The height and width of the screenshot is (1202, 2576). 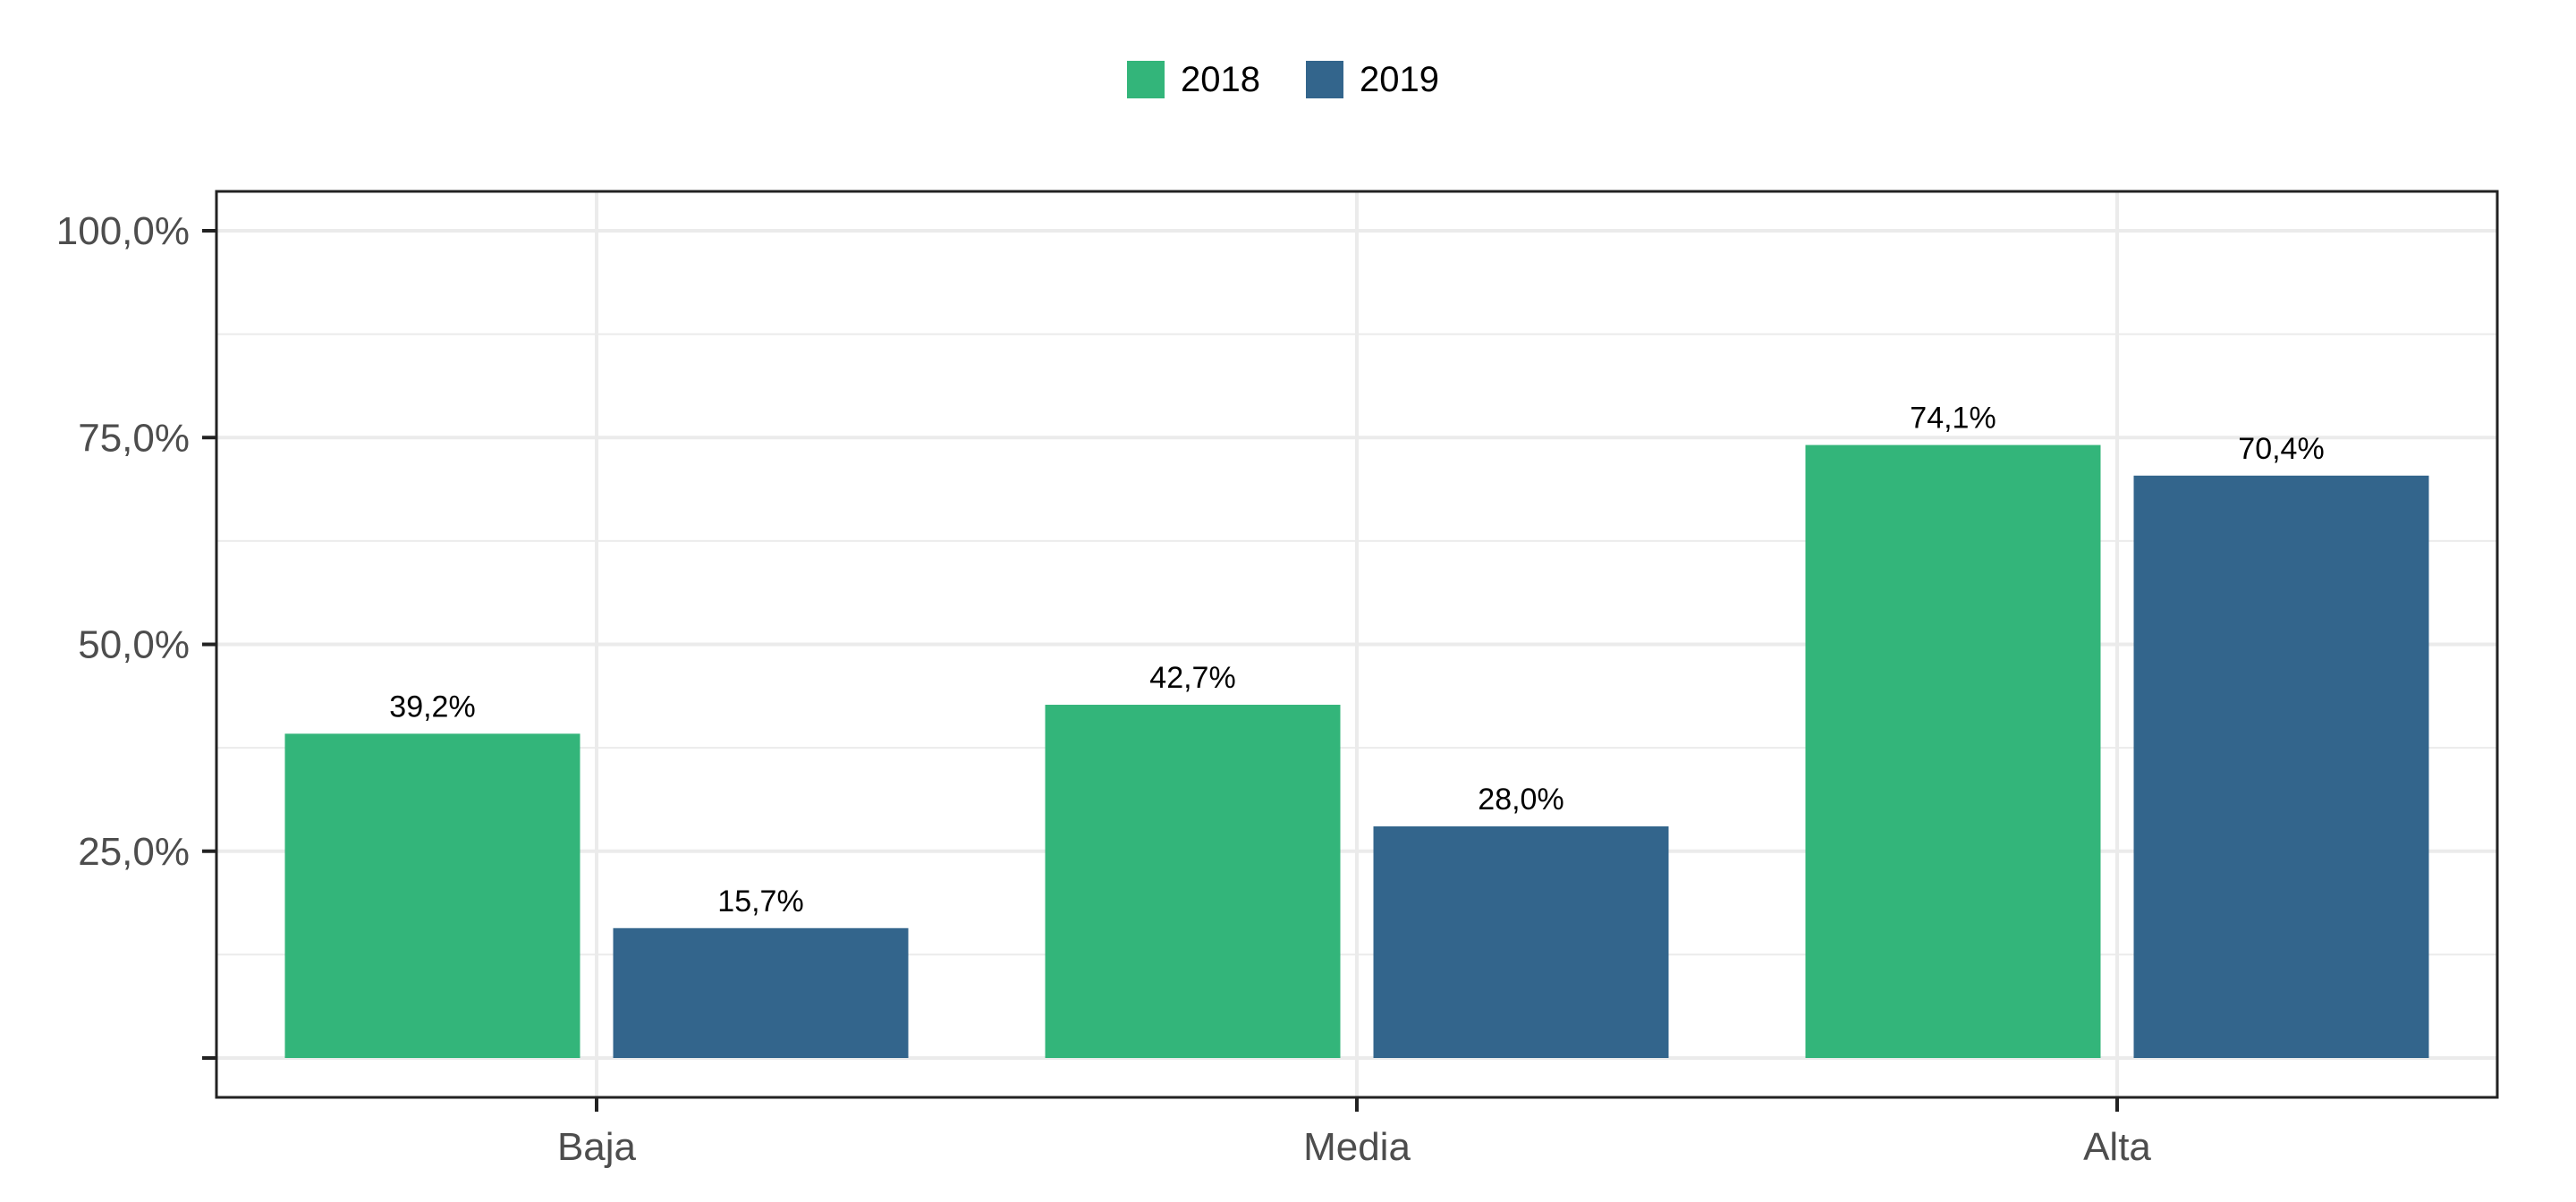 I want to click on data-label: 39,2%, so click(x=432, y=707).